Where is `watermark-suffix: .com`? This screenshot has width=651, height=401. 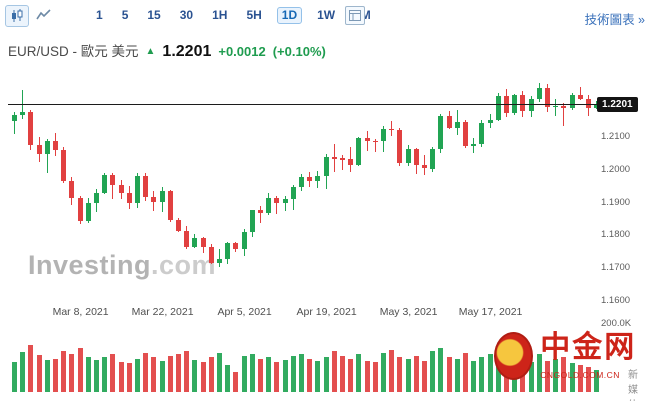 watermark-suffix: .com is located at coordinates (184, 265).